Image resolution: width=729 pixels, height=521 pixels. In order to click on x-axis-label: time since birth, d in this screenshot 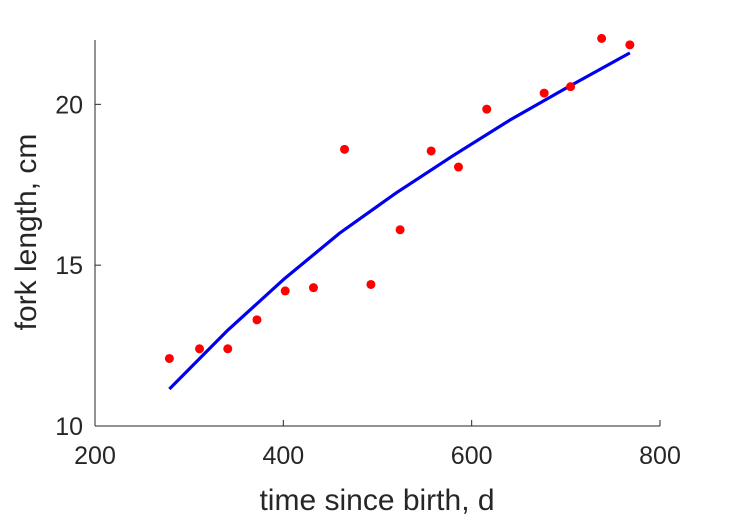, I will do `click(376, 500)`.